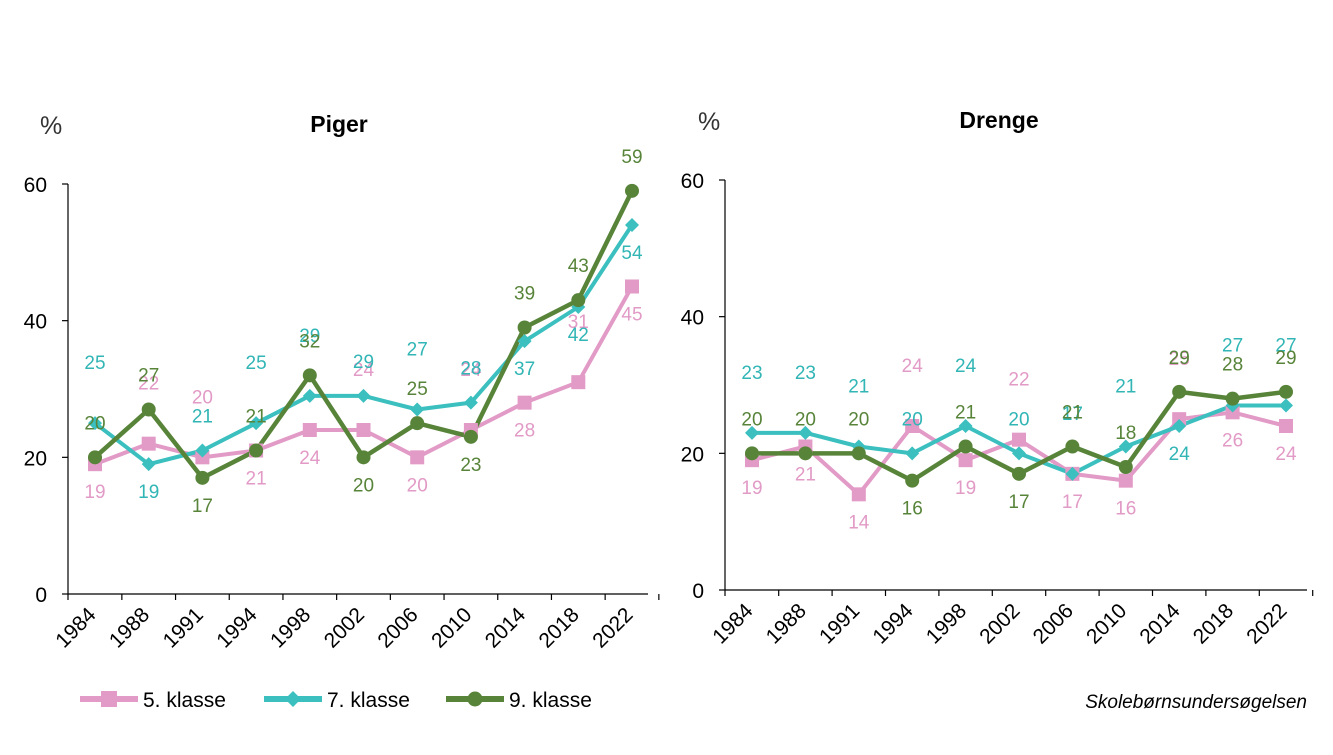 This screenshot has height=755, width=1333. I want to click on legend: 5. klasse 7. klasse 9. klasse, so click(336, 700).